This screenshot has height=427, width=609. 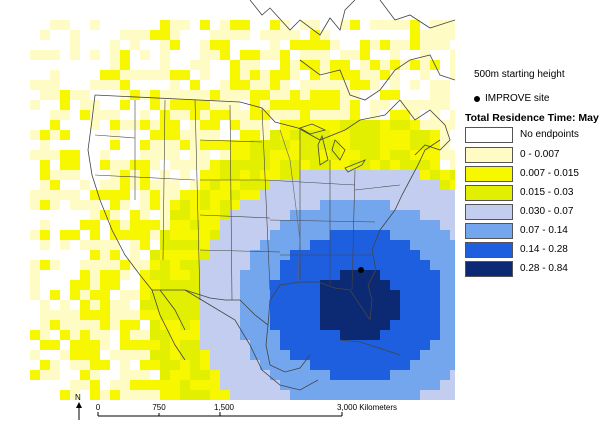 What do you see at coordinates (361, 270) in the screenshot?
I see `improve-site-marker` at bounding box center [361, 270].